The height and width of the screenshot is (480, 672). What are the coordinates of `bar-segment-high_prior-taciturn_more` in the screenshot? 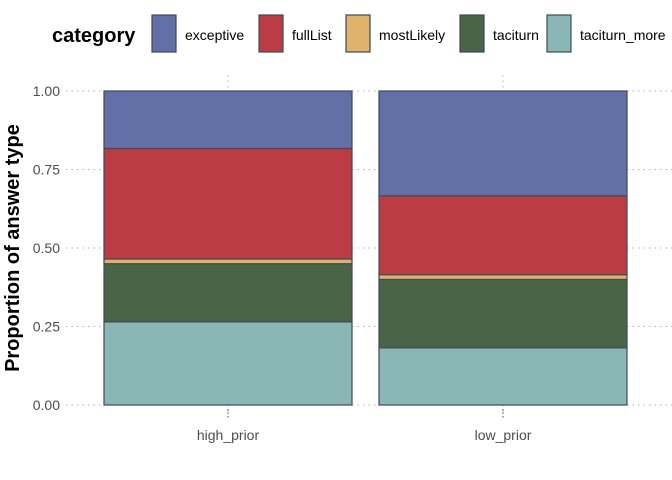 It's located at (228, 363).